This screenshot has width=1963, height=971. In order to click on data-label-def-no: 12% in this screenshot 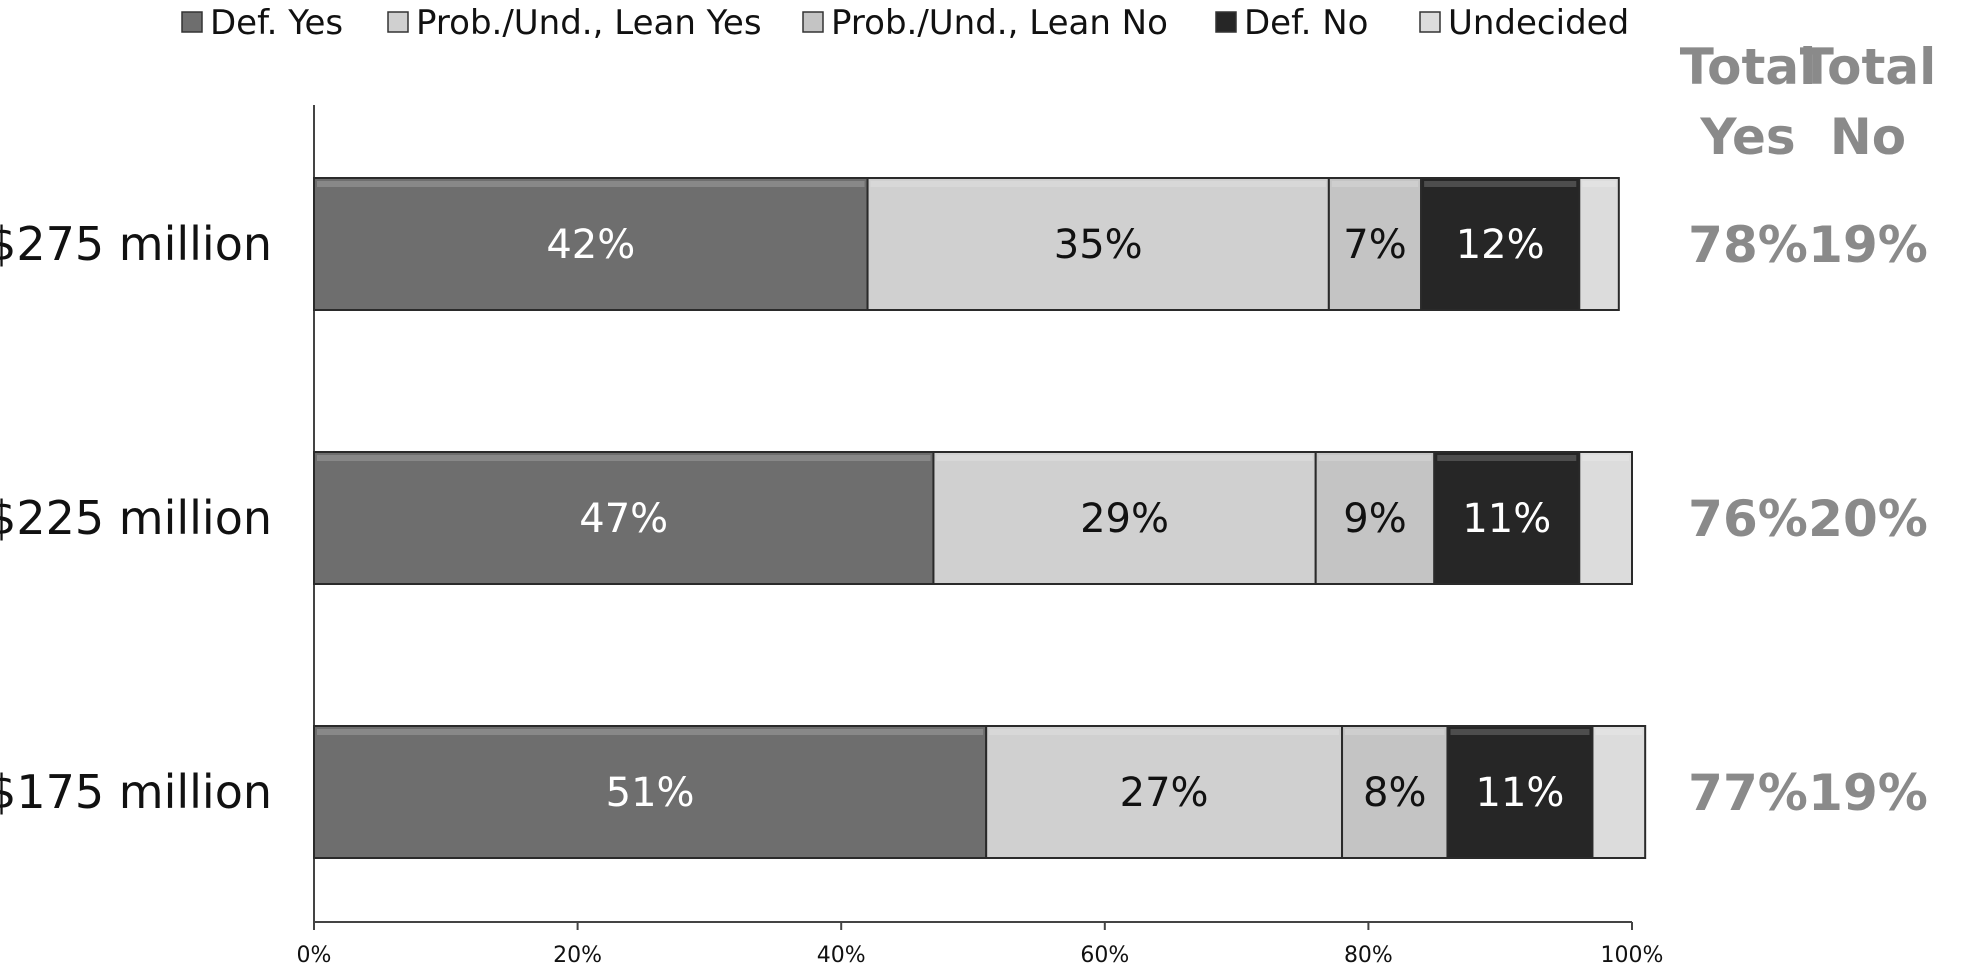, I will do `click(1500, 245)`.